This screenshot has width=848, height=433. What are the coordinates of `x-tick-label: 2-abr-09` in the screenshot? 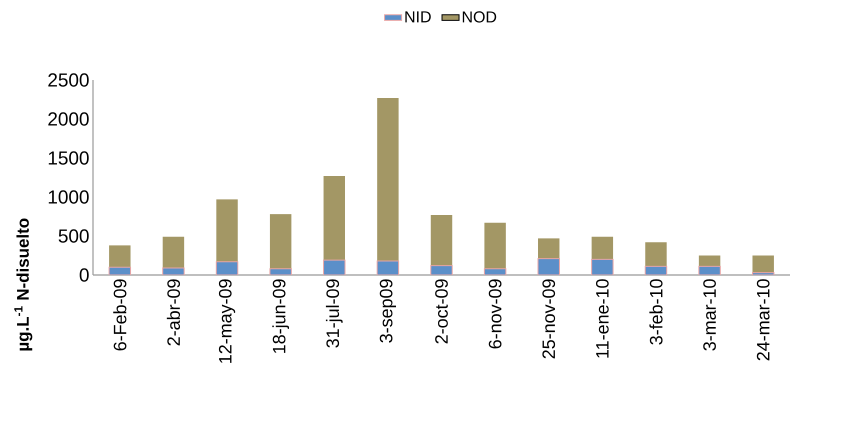 It's located at (173, 312).